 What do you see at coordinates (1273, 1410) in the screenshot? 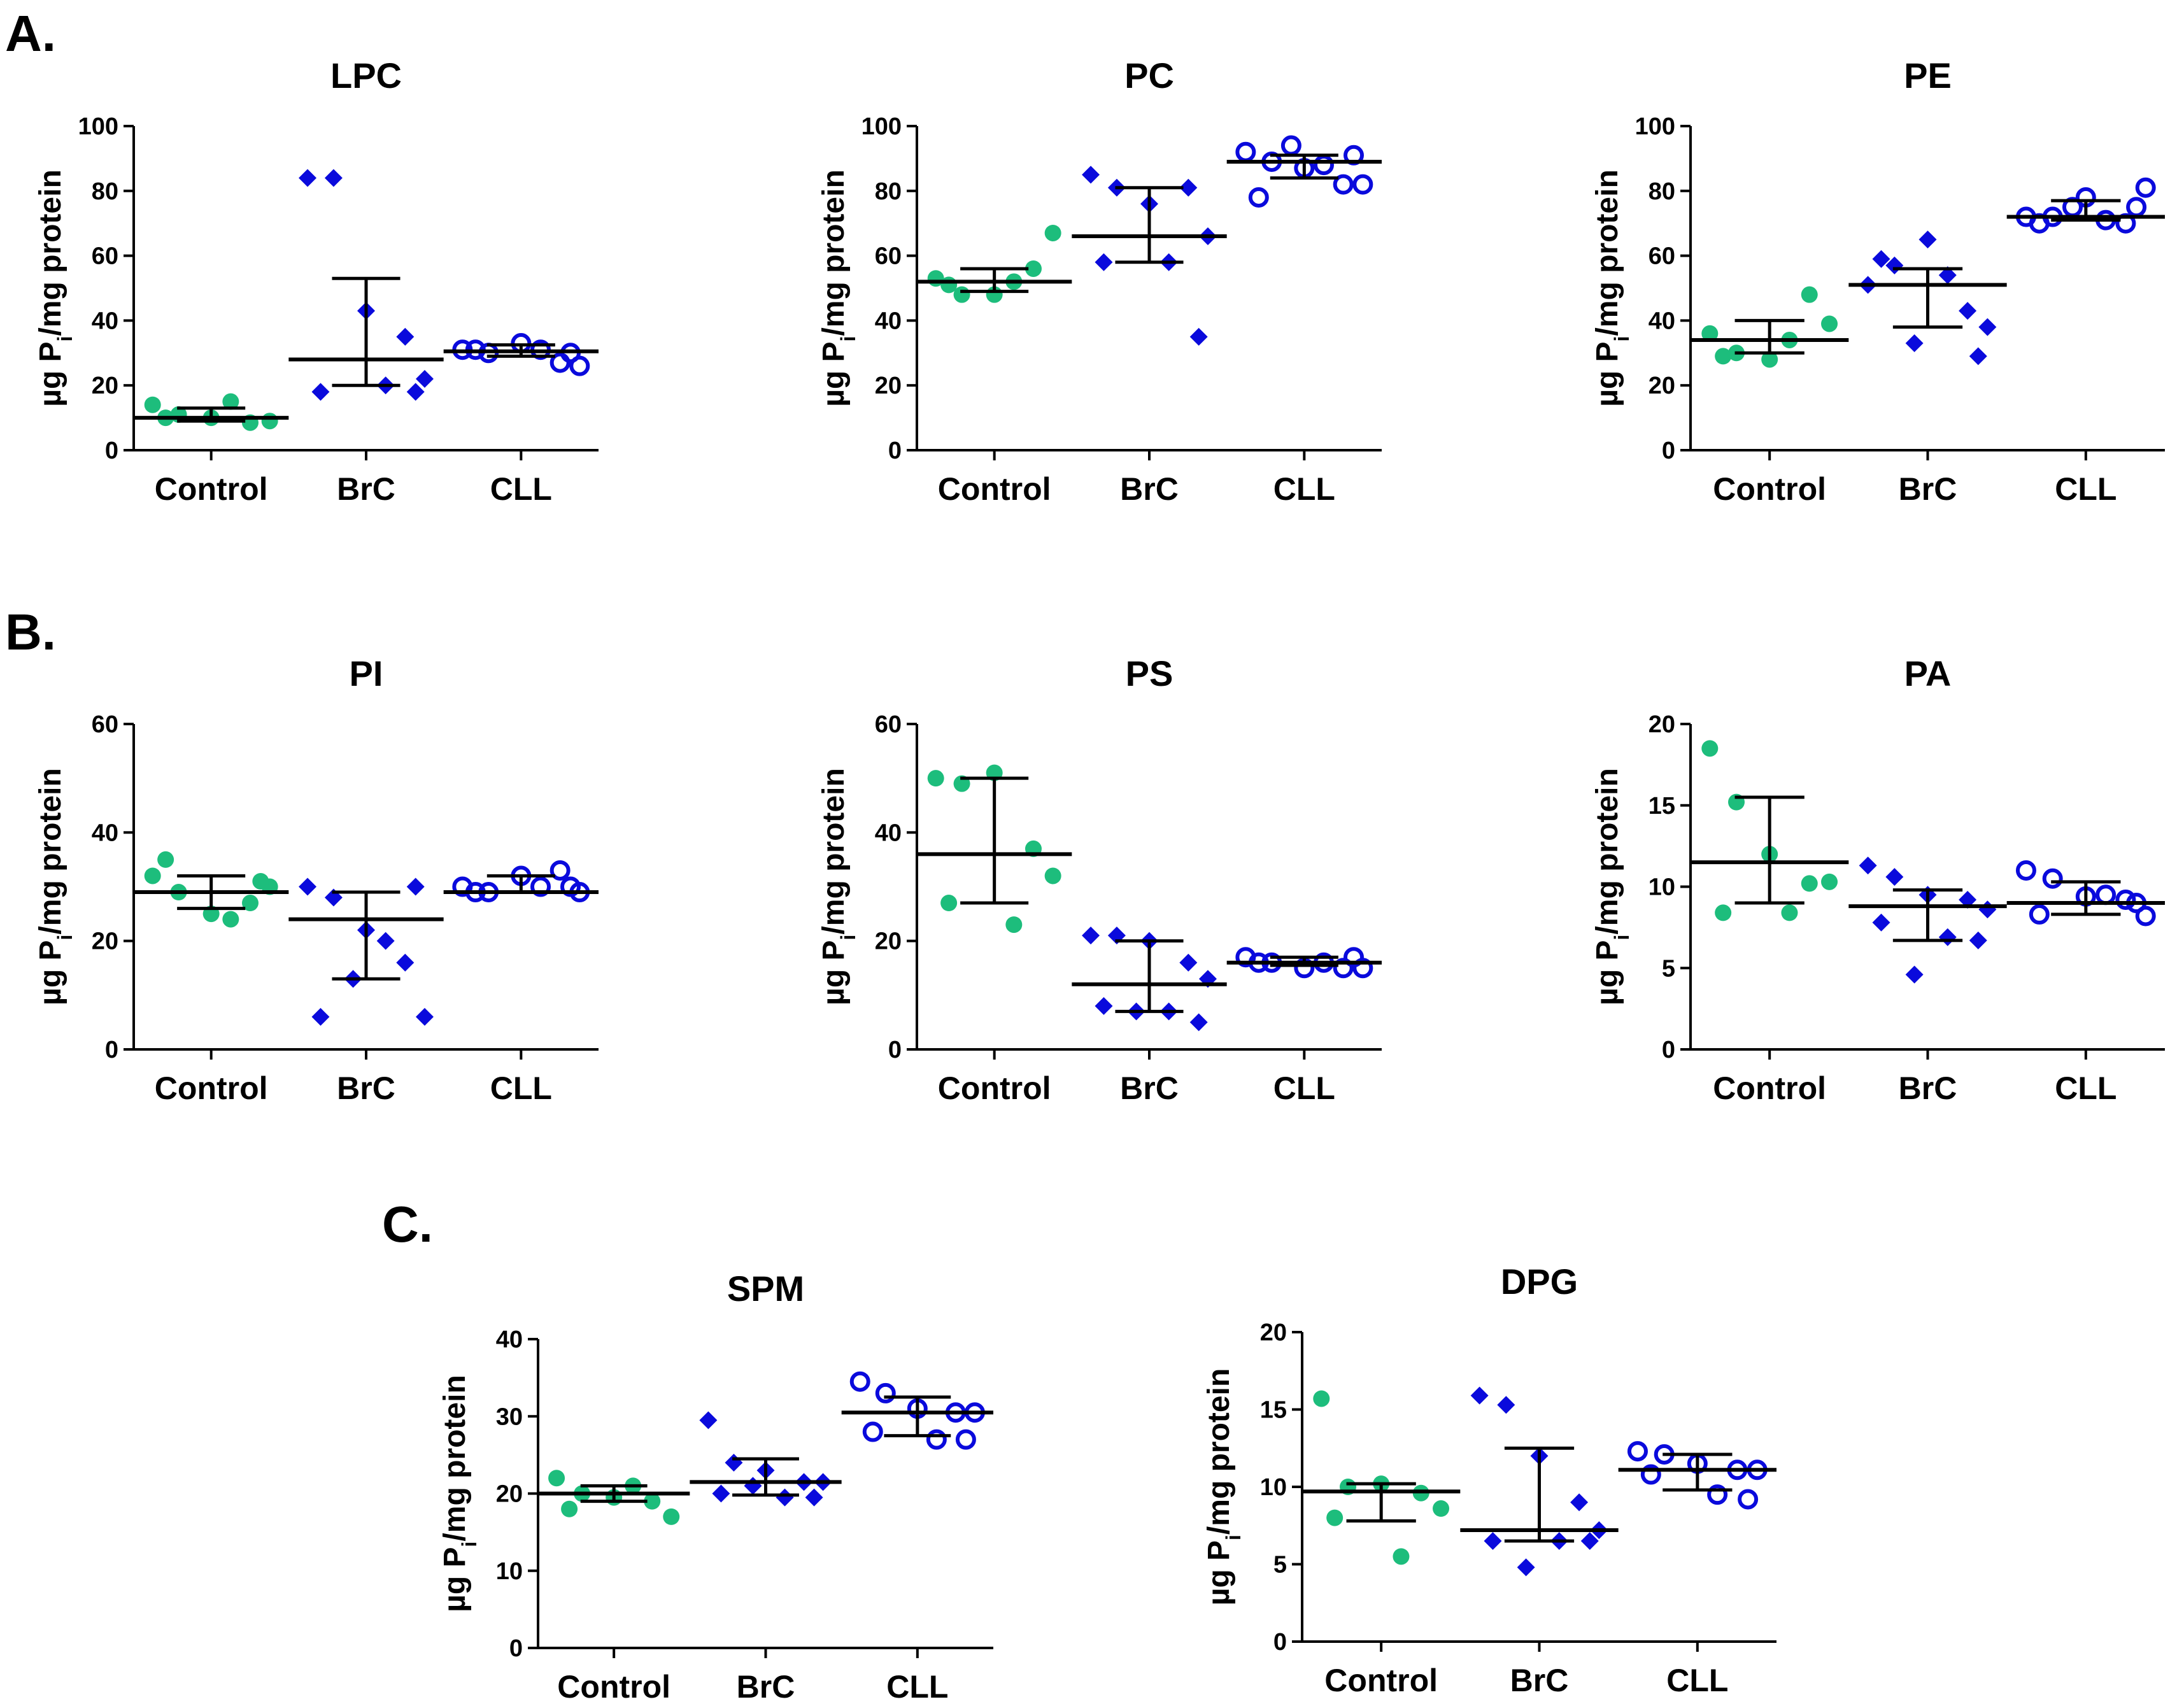
I see `y-tick-label: 15` at bounding box center [1273, 1410].